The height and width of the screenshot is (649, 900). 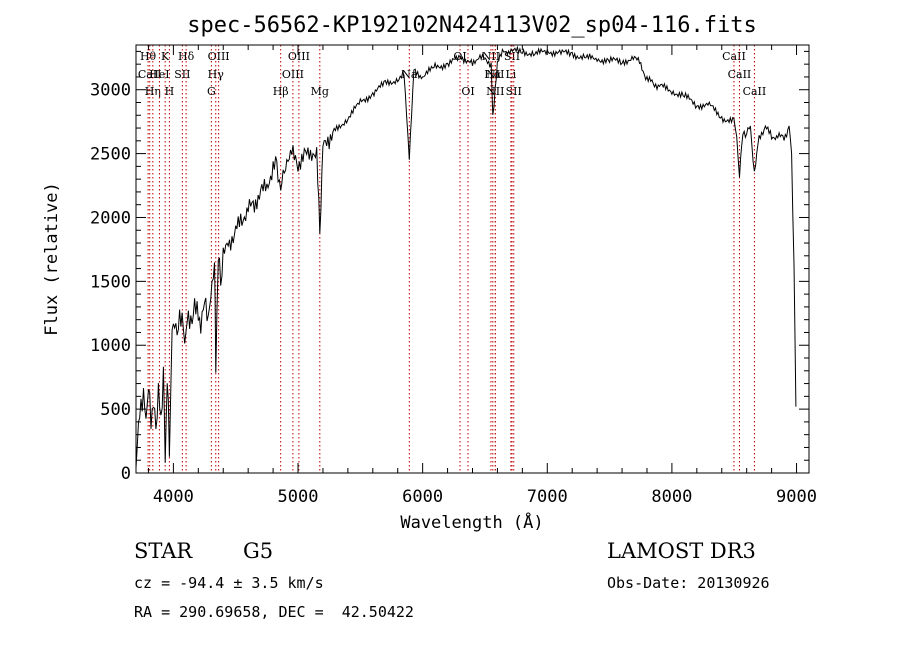 What do you see at coordinates (298, 497) in the screenshot?
I see `x-tick-label: 5000` at bounding box center [298, 497].